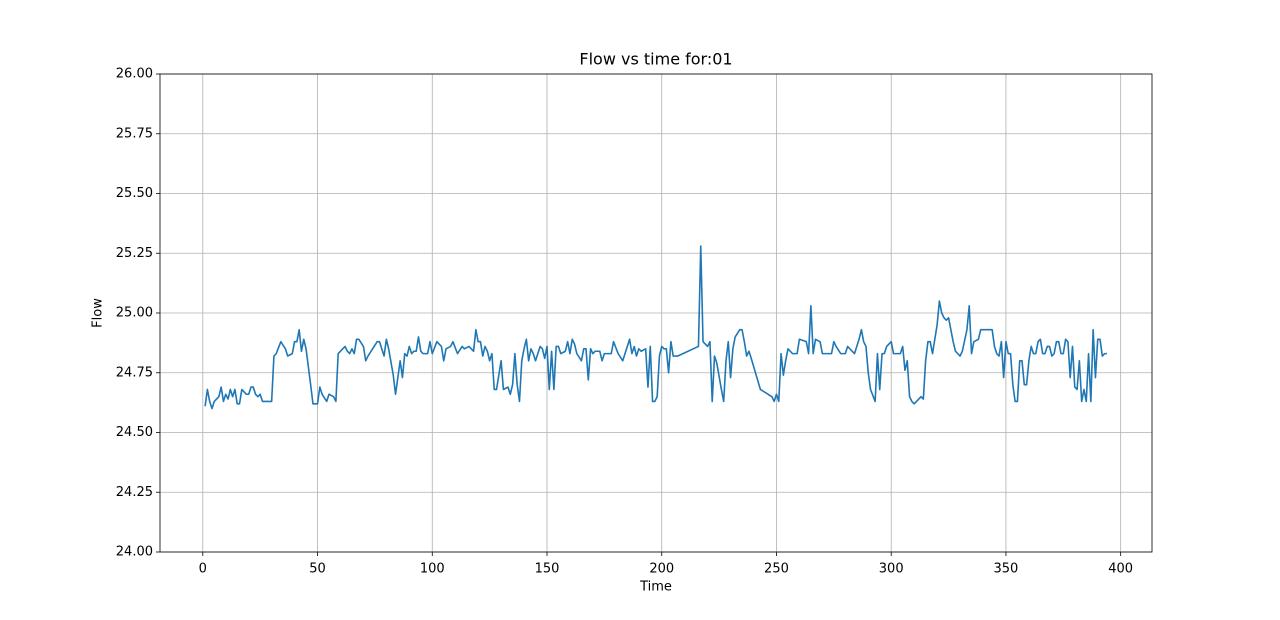 This screenshot has height=620, width=1280. Describe the element at coordinates (1120, 569) in the screenshot. I see `x-tick-label: 400` at that location.